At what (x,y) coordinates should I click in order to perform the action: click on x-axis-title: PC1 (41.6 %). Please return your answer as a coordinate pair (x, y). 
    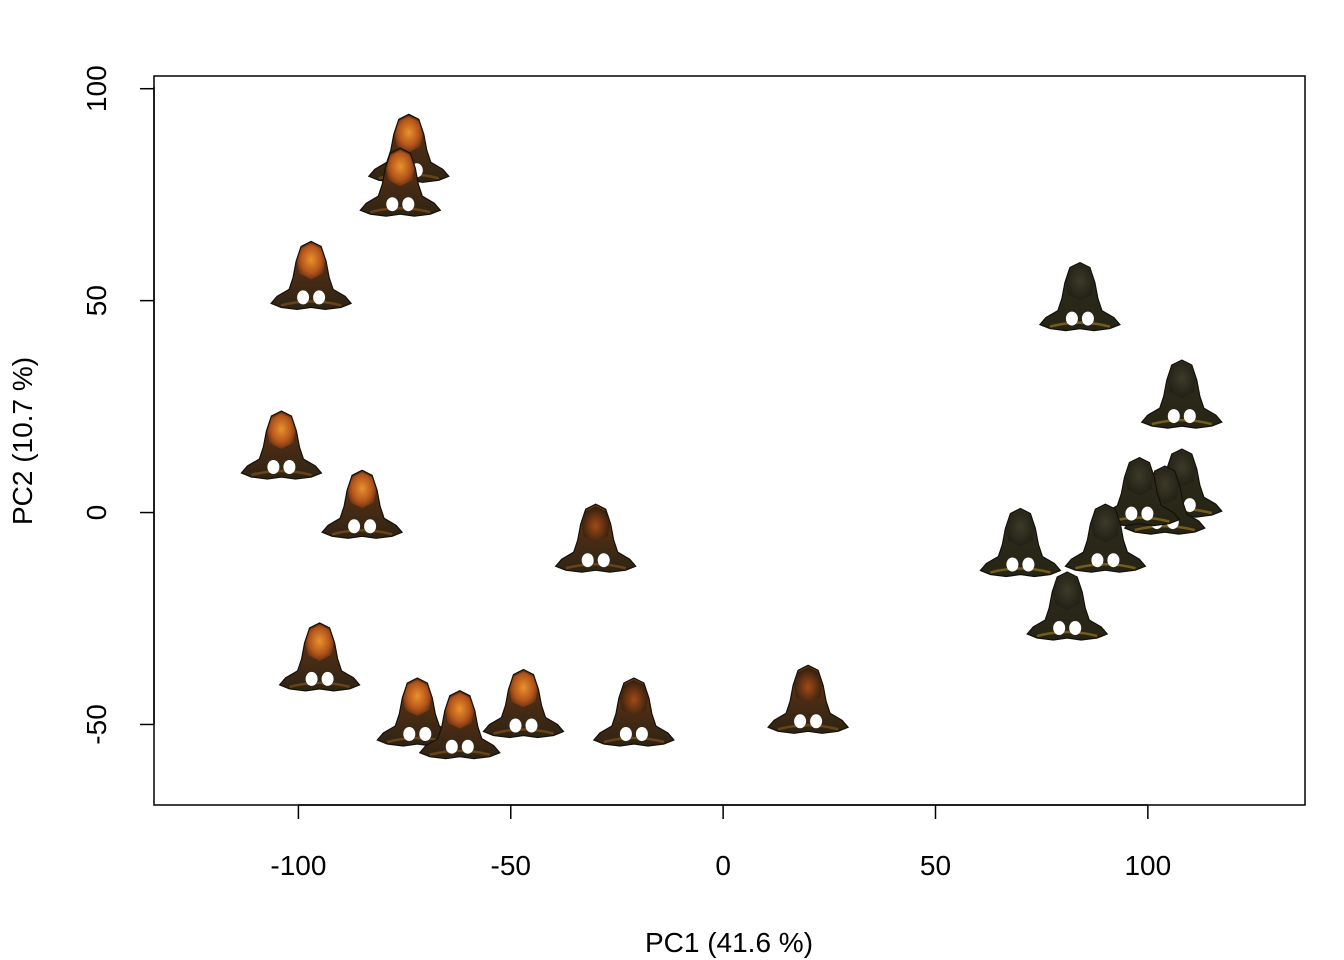
    Looking at the image, I should click on (729, 942).